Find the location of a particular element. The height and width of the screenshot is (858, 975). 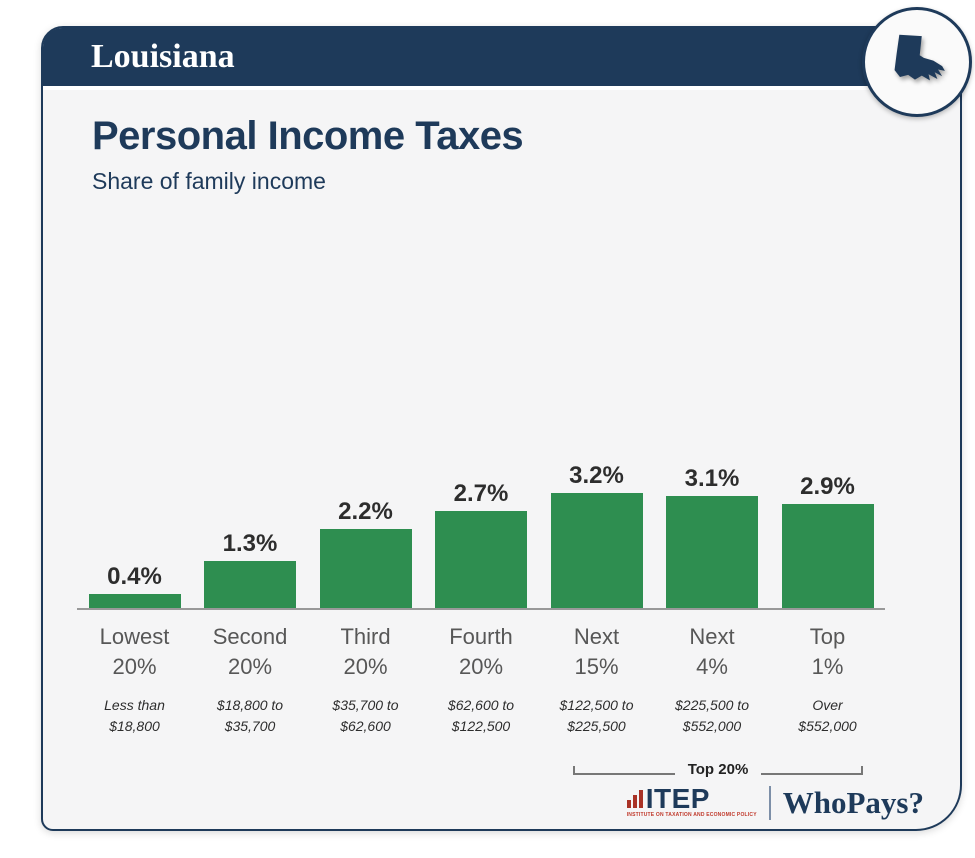

page-subtitle: Share of family income is located at coordinates (209, 181).